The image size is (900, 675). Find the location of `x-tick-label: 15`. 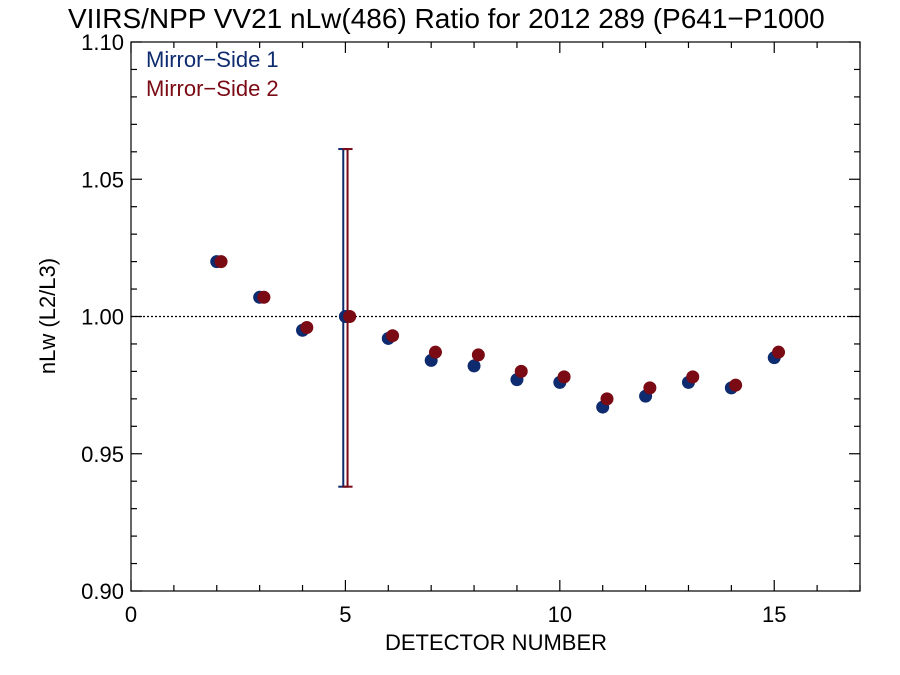

x-tick-label: 15 is located at coordinates (774, 614).